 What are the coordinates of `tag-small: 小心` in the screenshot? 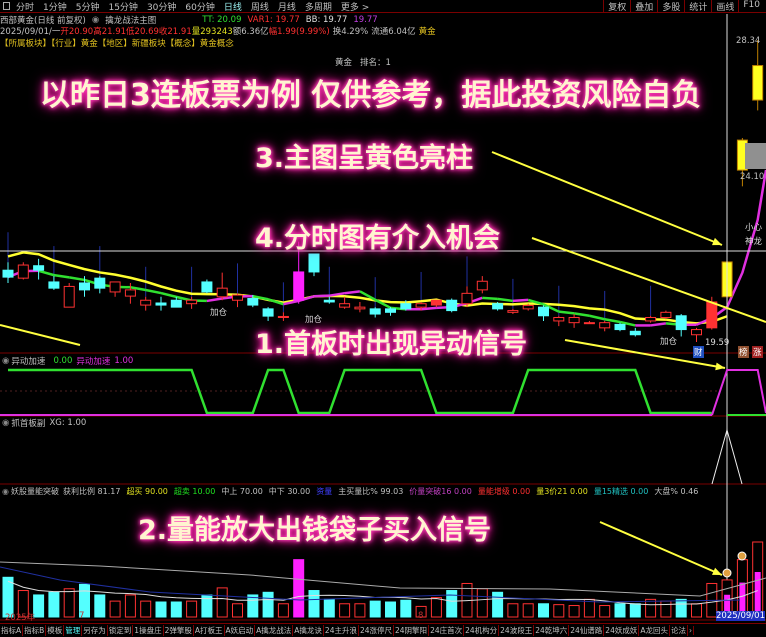 It's located at (754, 228).